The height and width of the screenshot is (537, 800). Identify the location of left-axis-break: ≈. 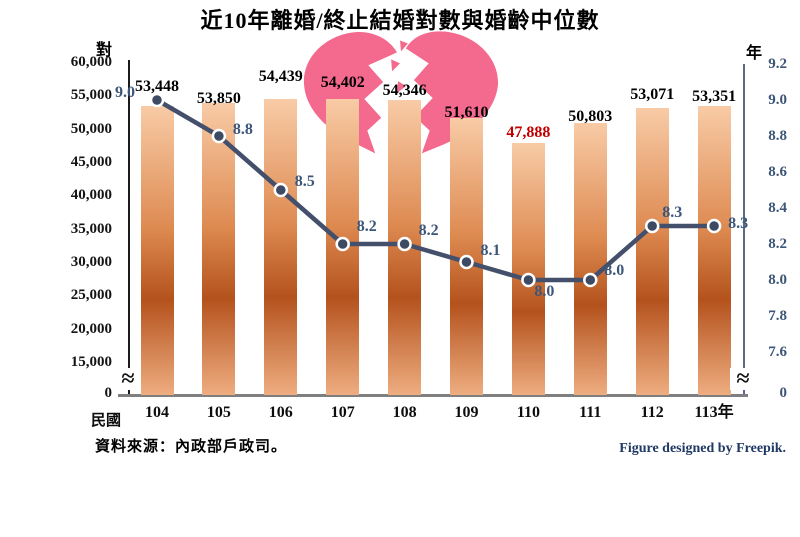
(128, 379).